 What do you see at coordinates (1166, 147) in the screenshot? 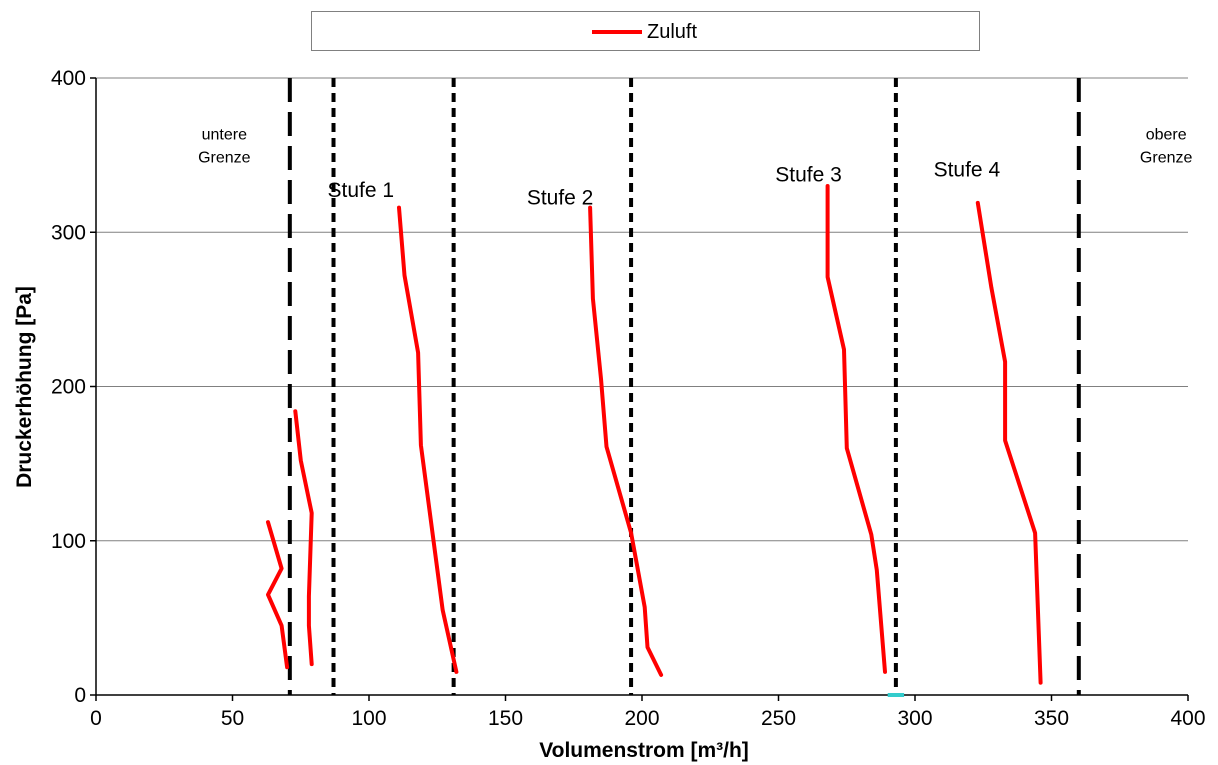
I see `annotation-obere: obere Grenze` at bounding box center [1166, 147].